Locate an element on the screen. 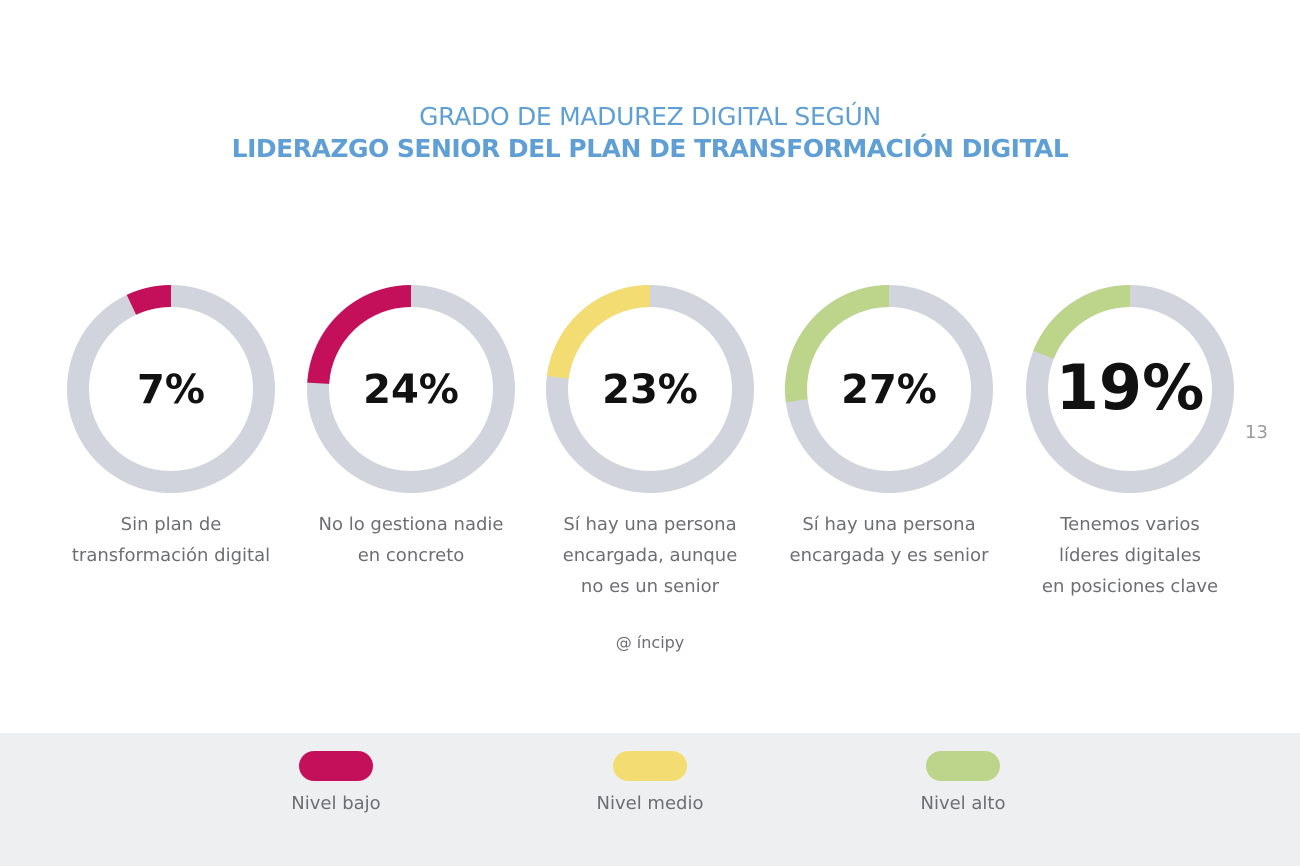 Image resolution: width=1300 pixels, height=866 pixels. donut-value-label-3: 23% is located at coordinates (650, 390).